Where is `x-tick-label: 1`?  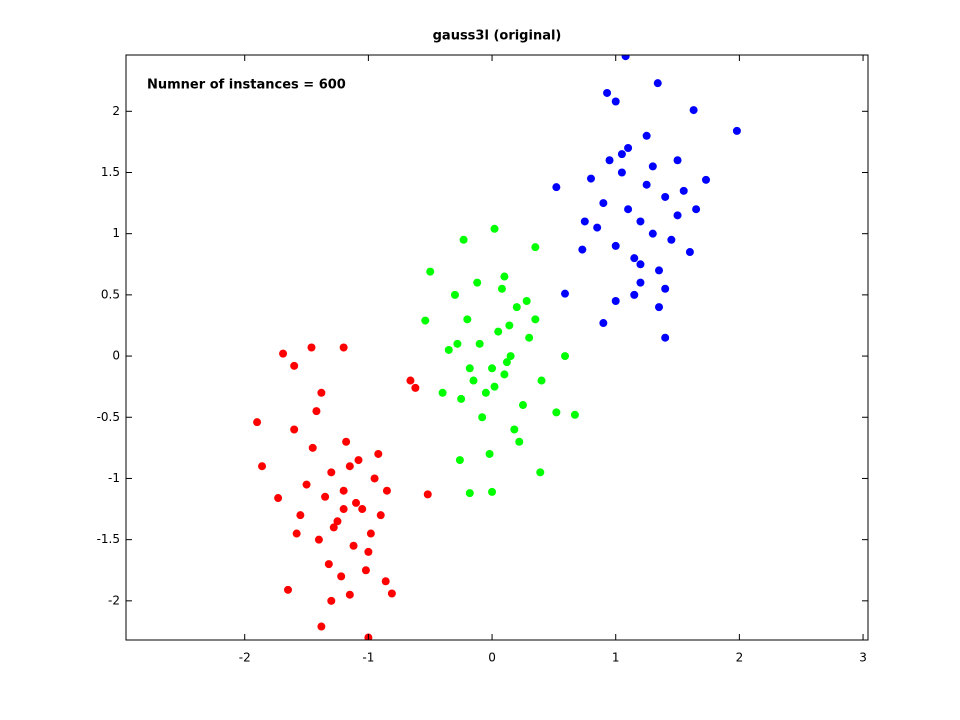
x-tick-label: 1 is located at coordinates (616, 658).